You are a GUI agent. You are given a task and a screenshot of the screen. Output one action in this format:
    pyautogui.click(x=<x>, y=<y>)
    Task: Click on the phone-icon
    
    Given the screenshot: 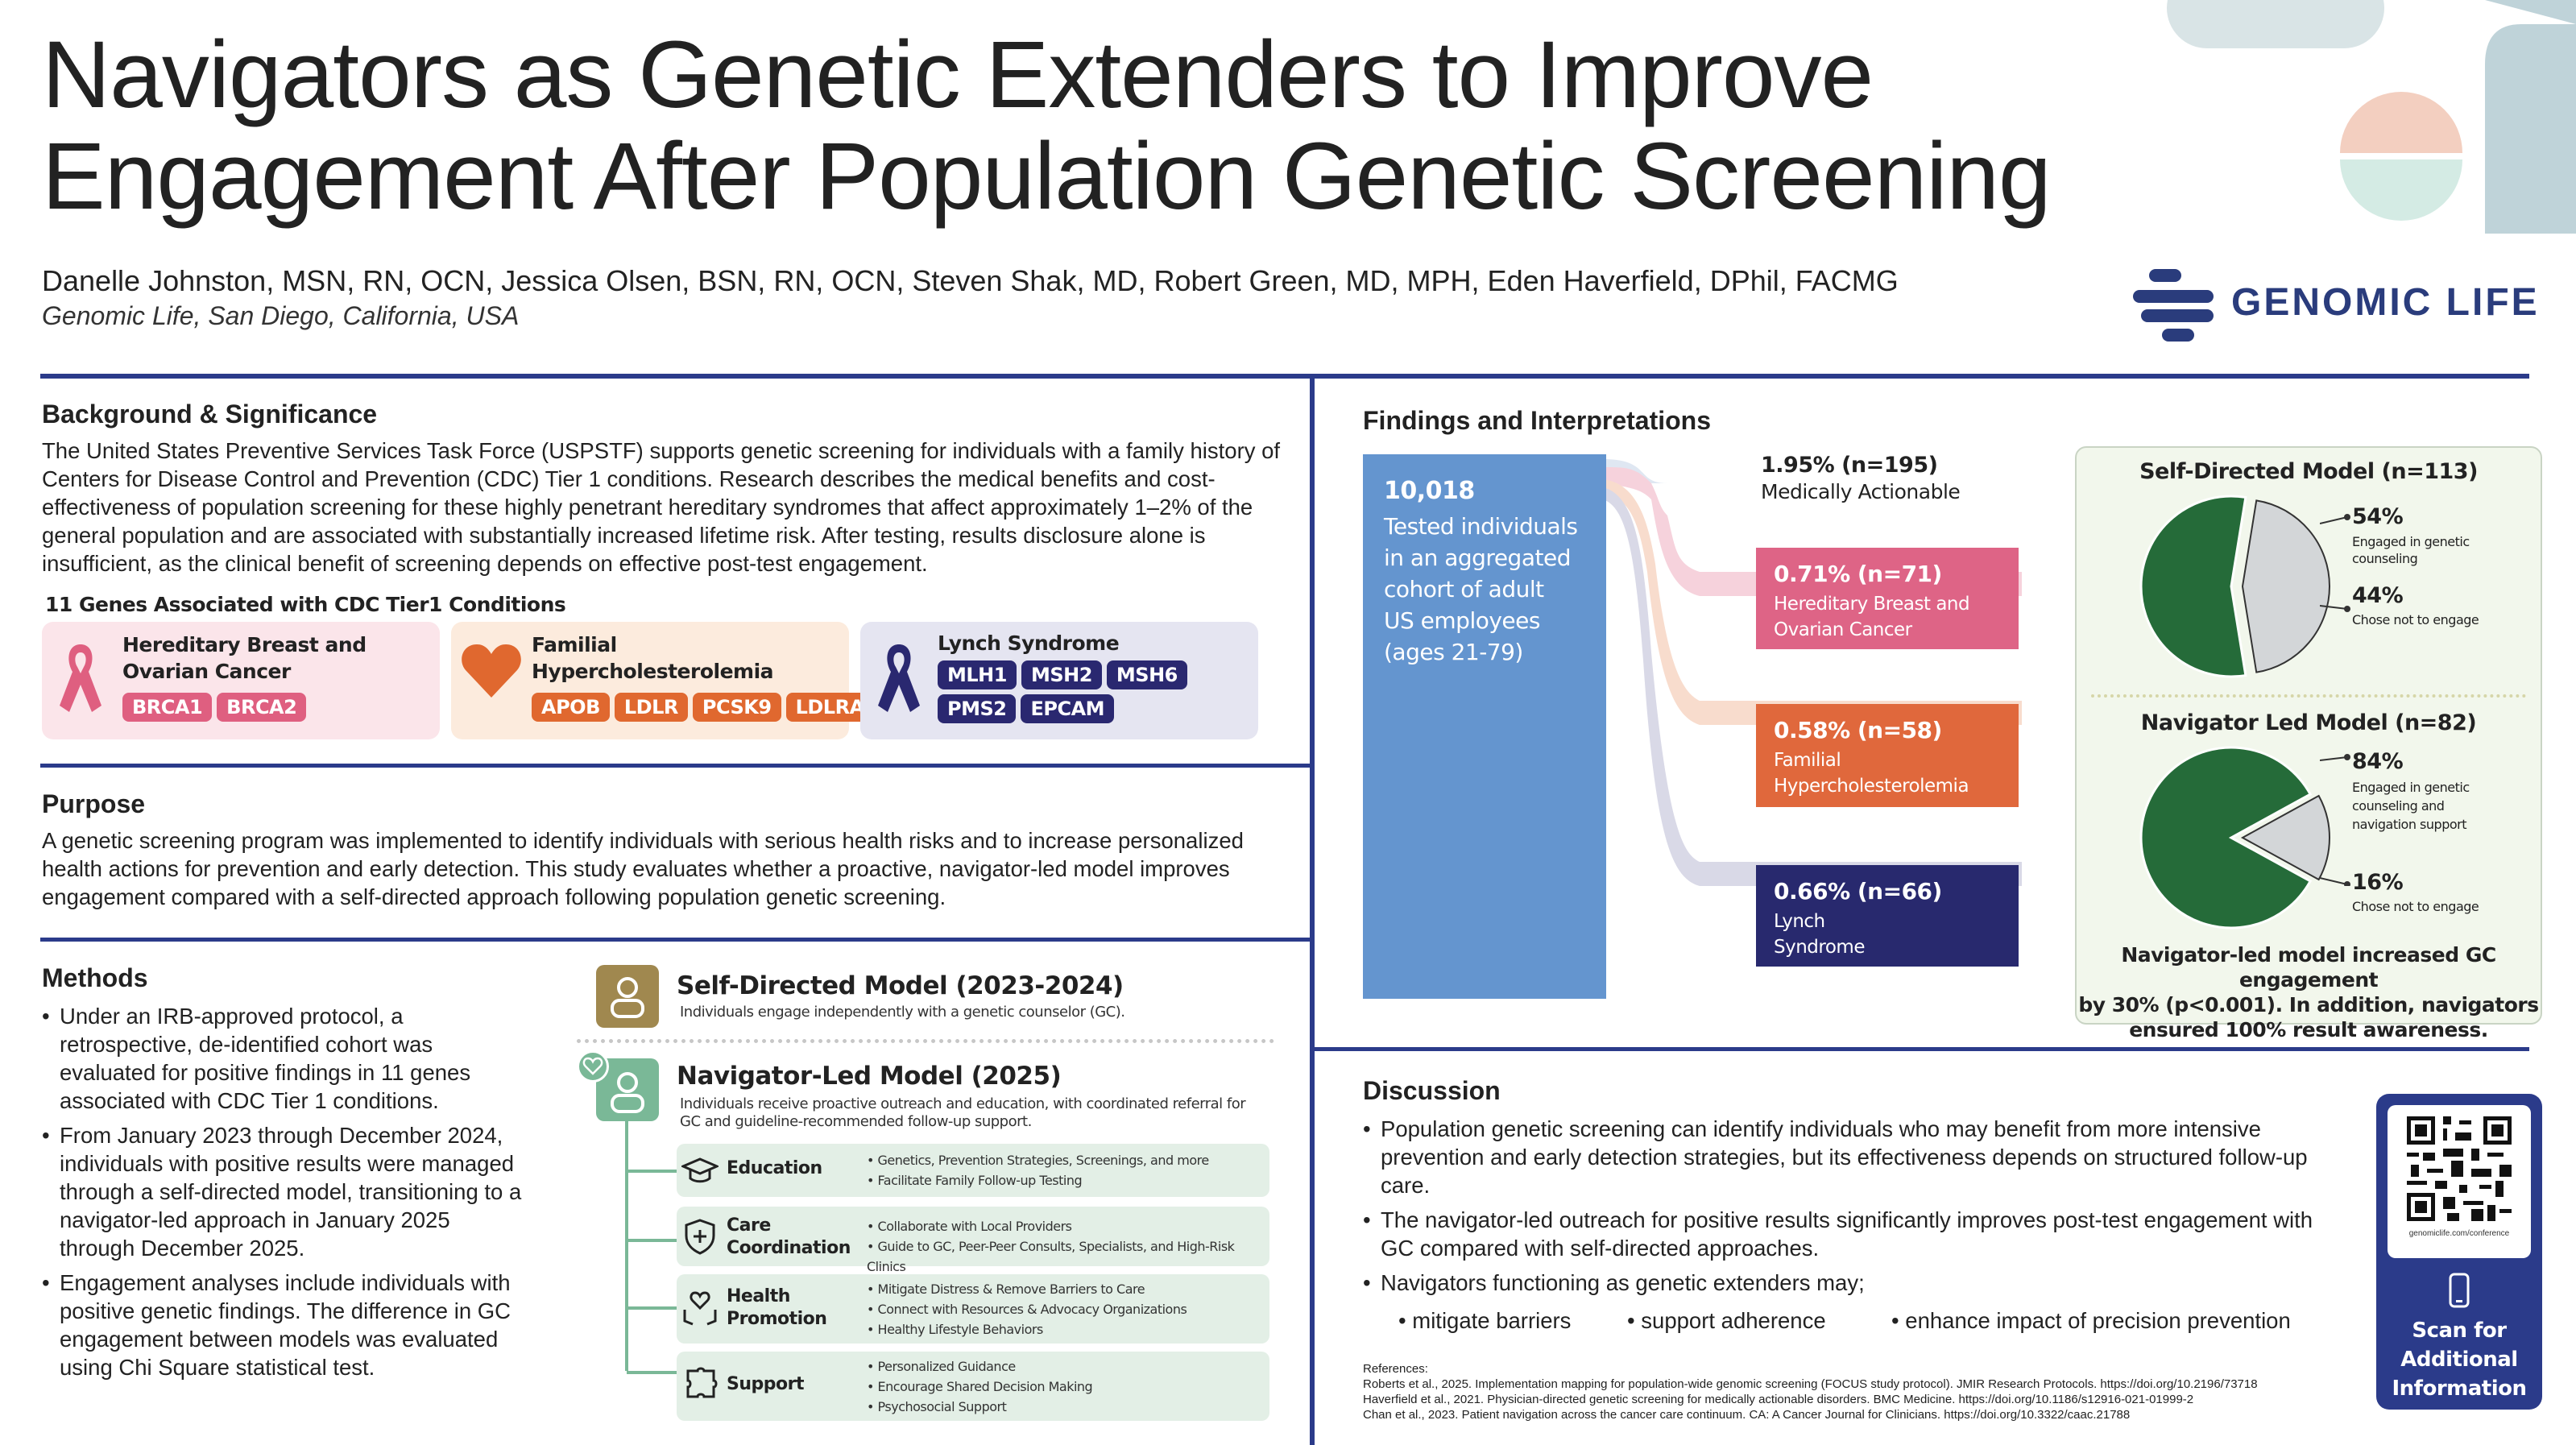 What is the action you would take?
    pyautogui.click(x=2459, y=1290)
    